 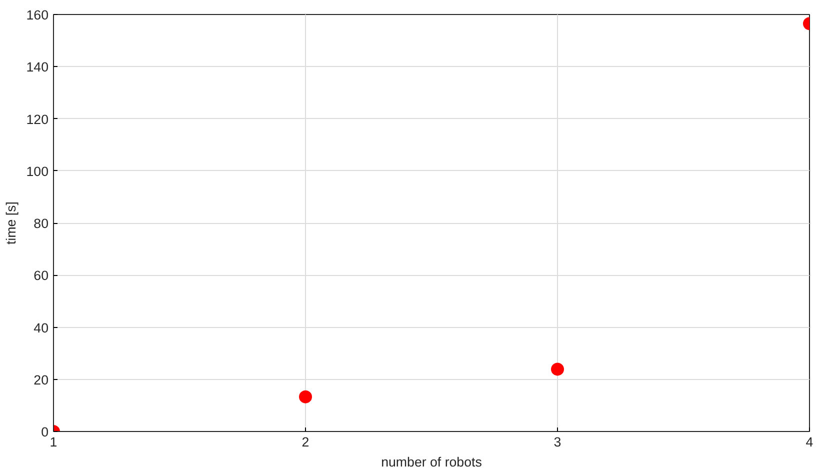 What do you see at coordinates (37, 15) in the screenshot?
I see `y-tick-label: 160` at bounding box center [37, 15].